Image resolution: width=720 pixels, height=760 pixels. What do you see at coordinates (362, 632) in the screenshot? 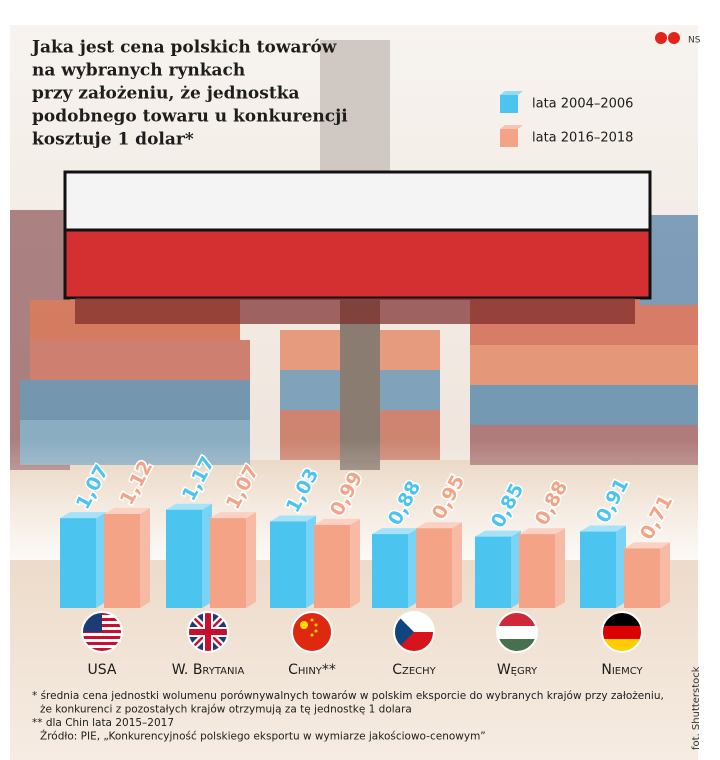
I see `flags` at bounding box center [362, 632].